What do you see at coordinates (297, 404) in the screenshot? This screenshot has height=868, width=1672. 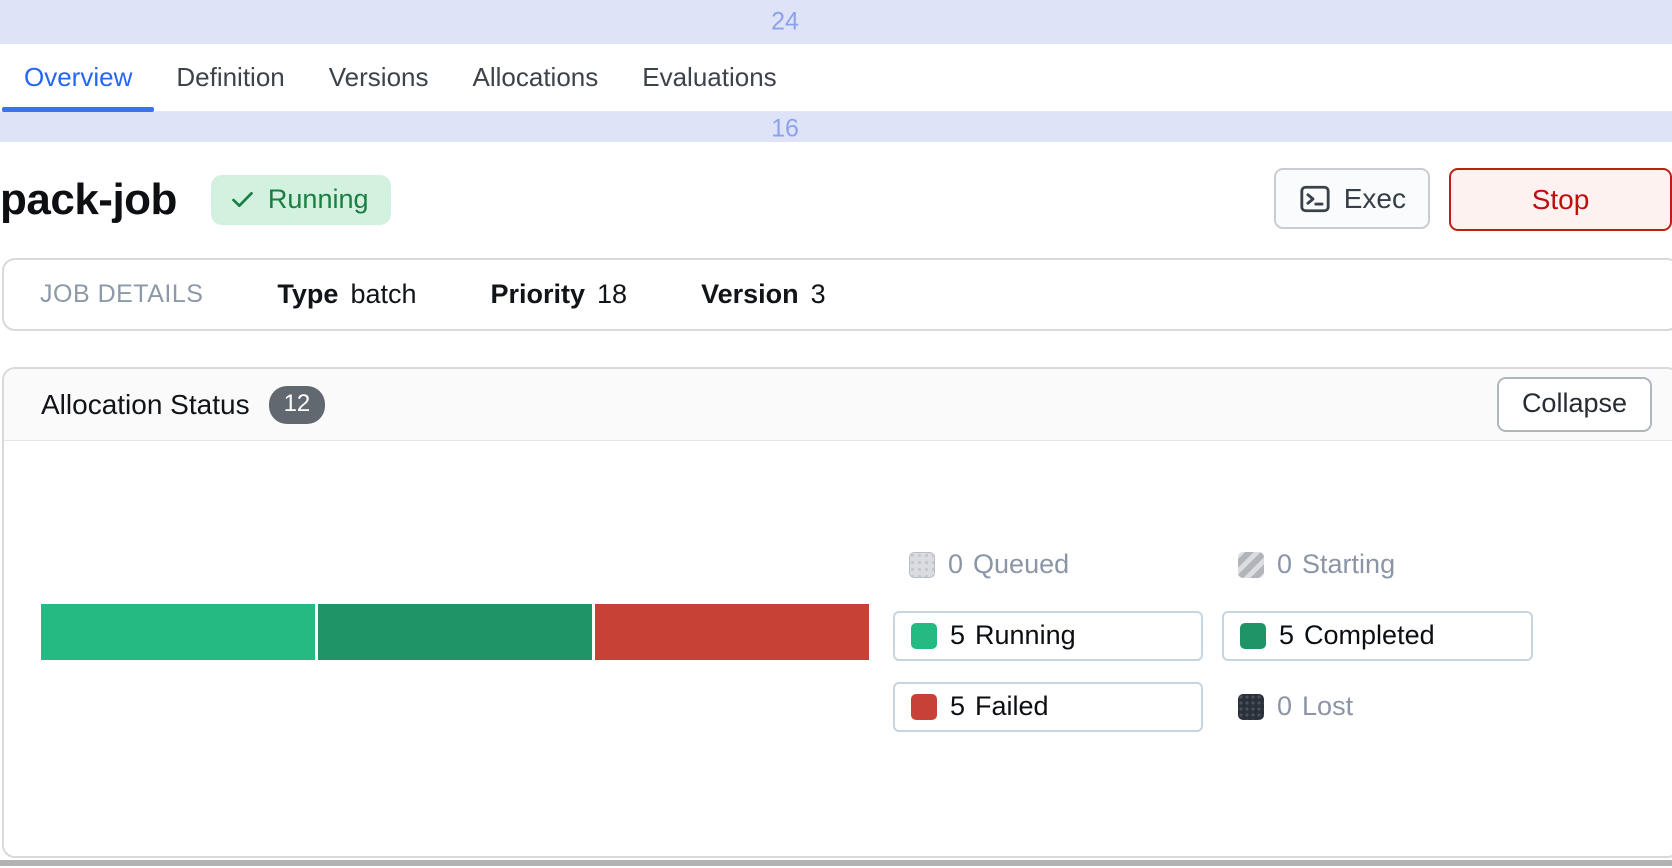 I see `allocation-count-badge: 12` at bounding box center [297, 404].